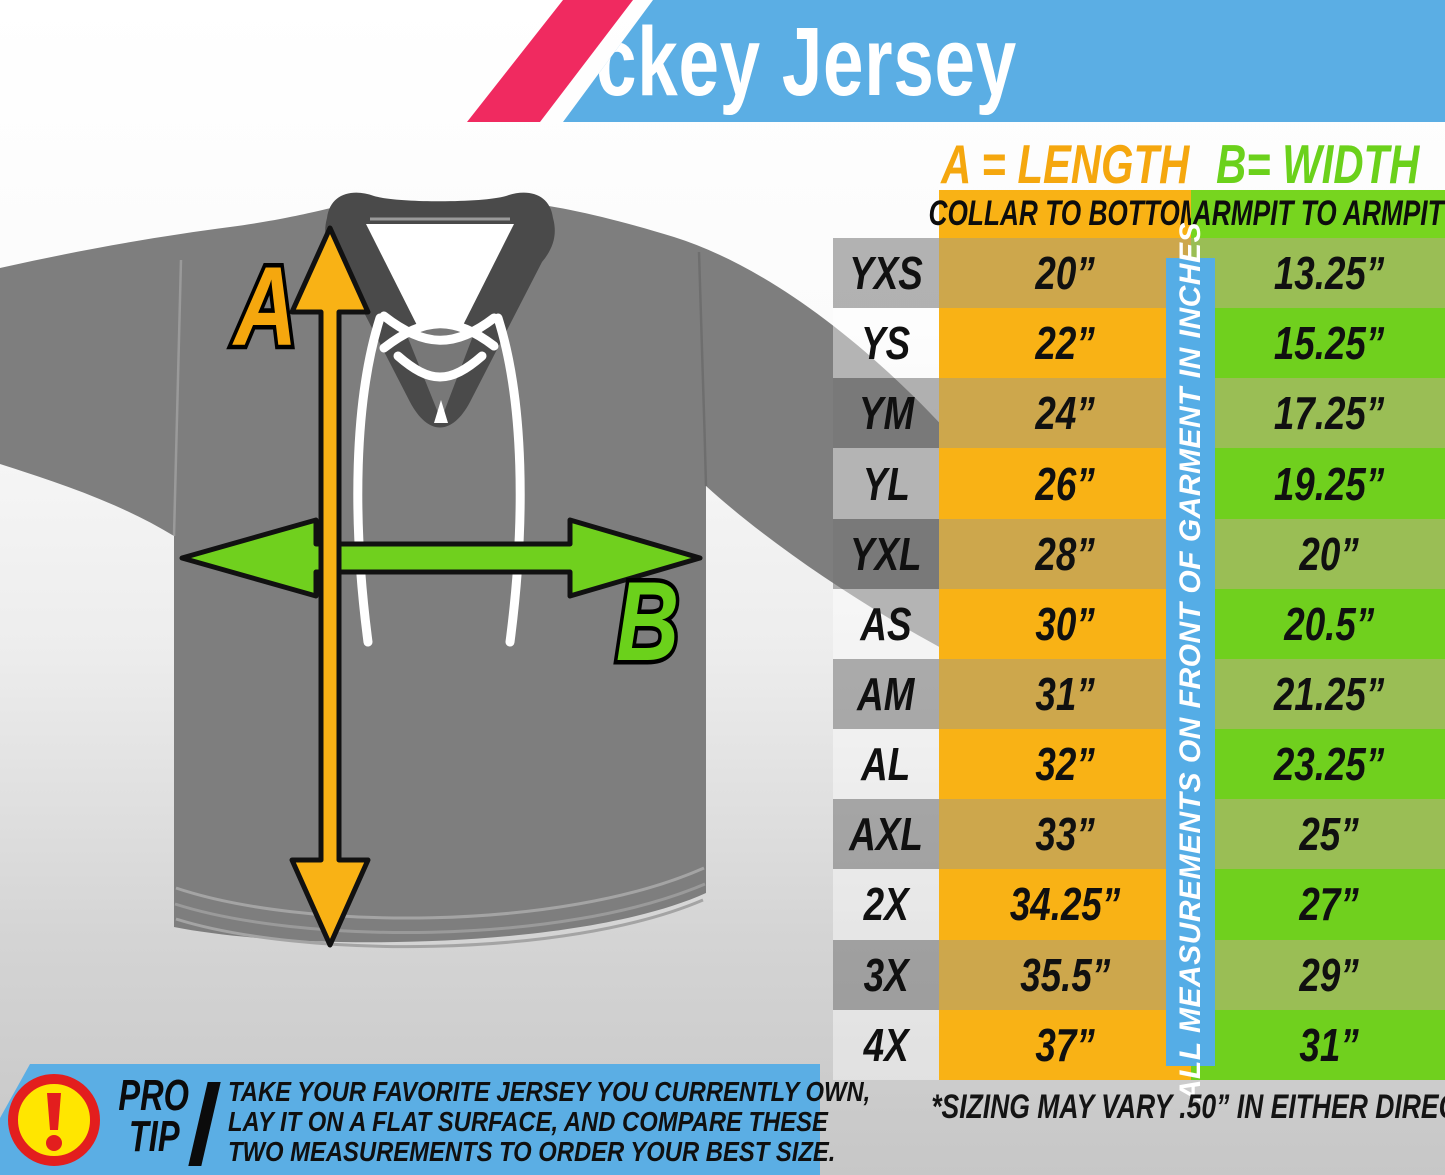 The width and height of the screenshot is (1445, 1175). I want to click on size-label-cell: YS, so click(886, 343).